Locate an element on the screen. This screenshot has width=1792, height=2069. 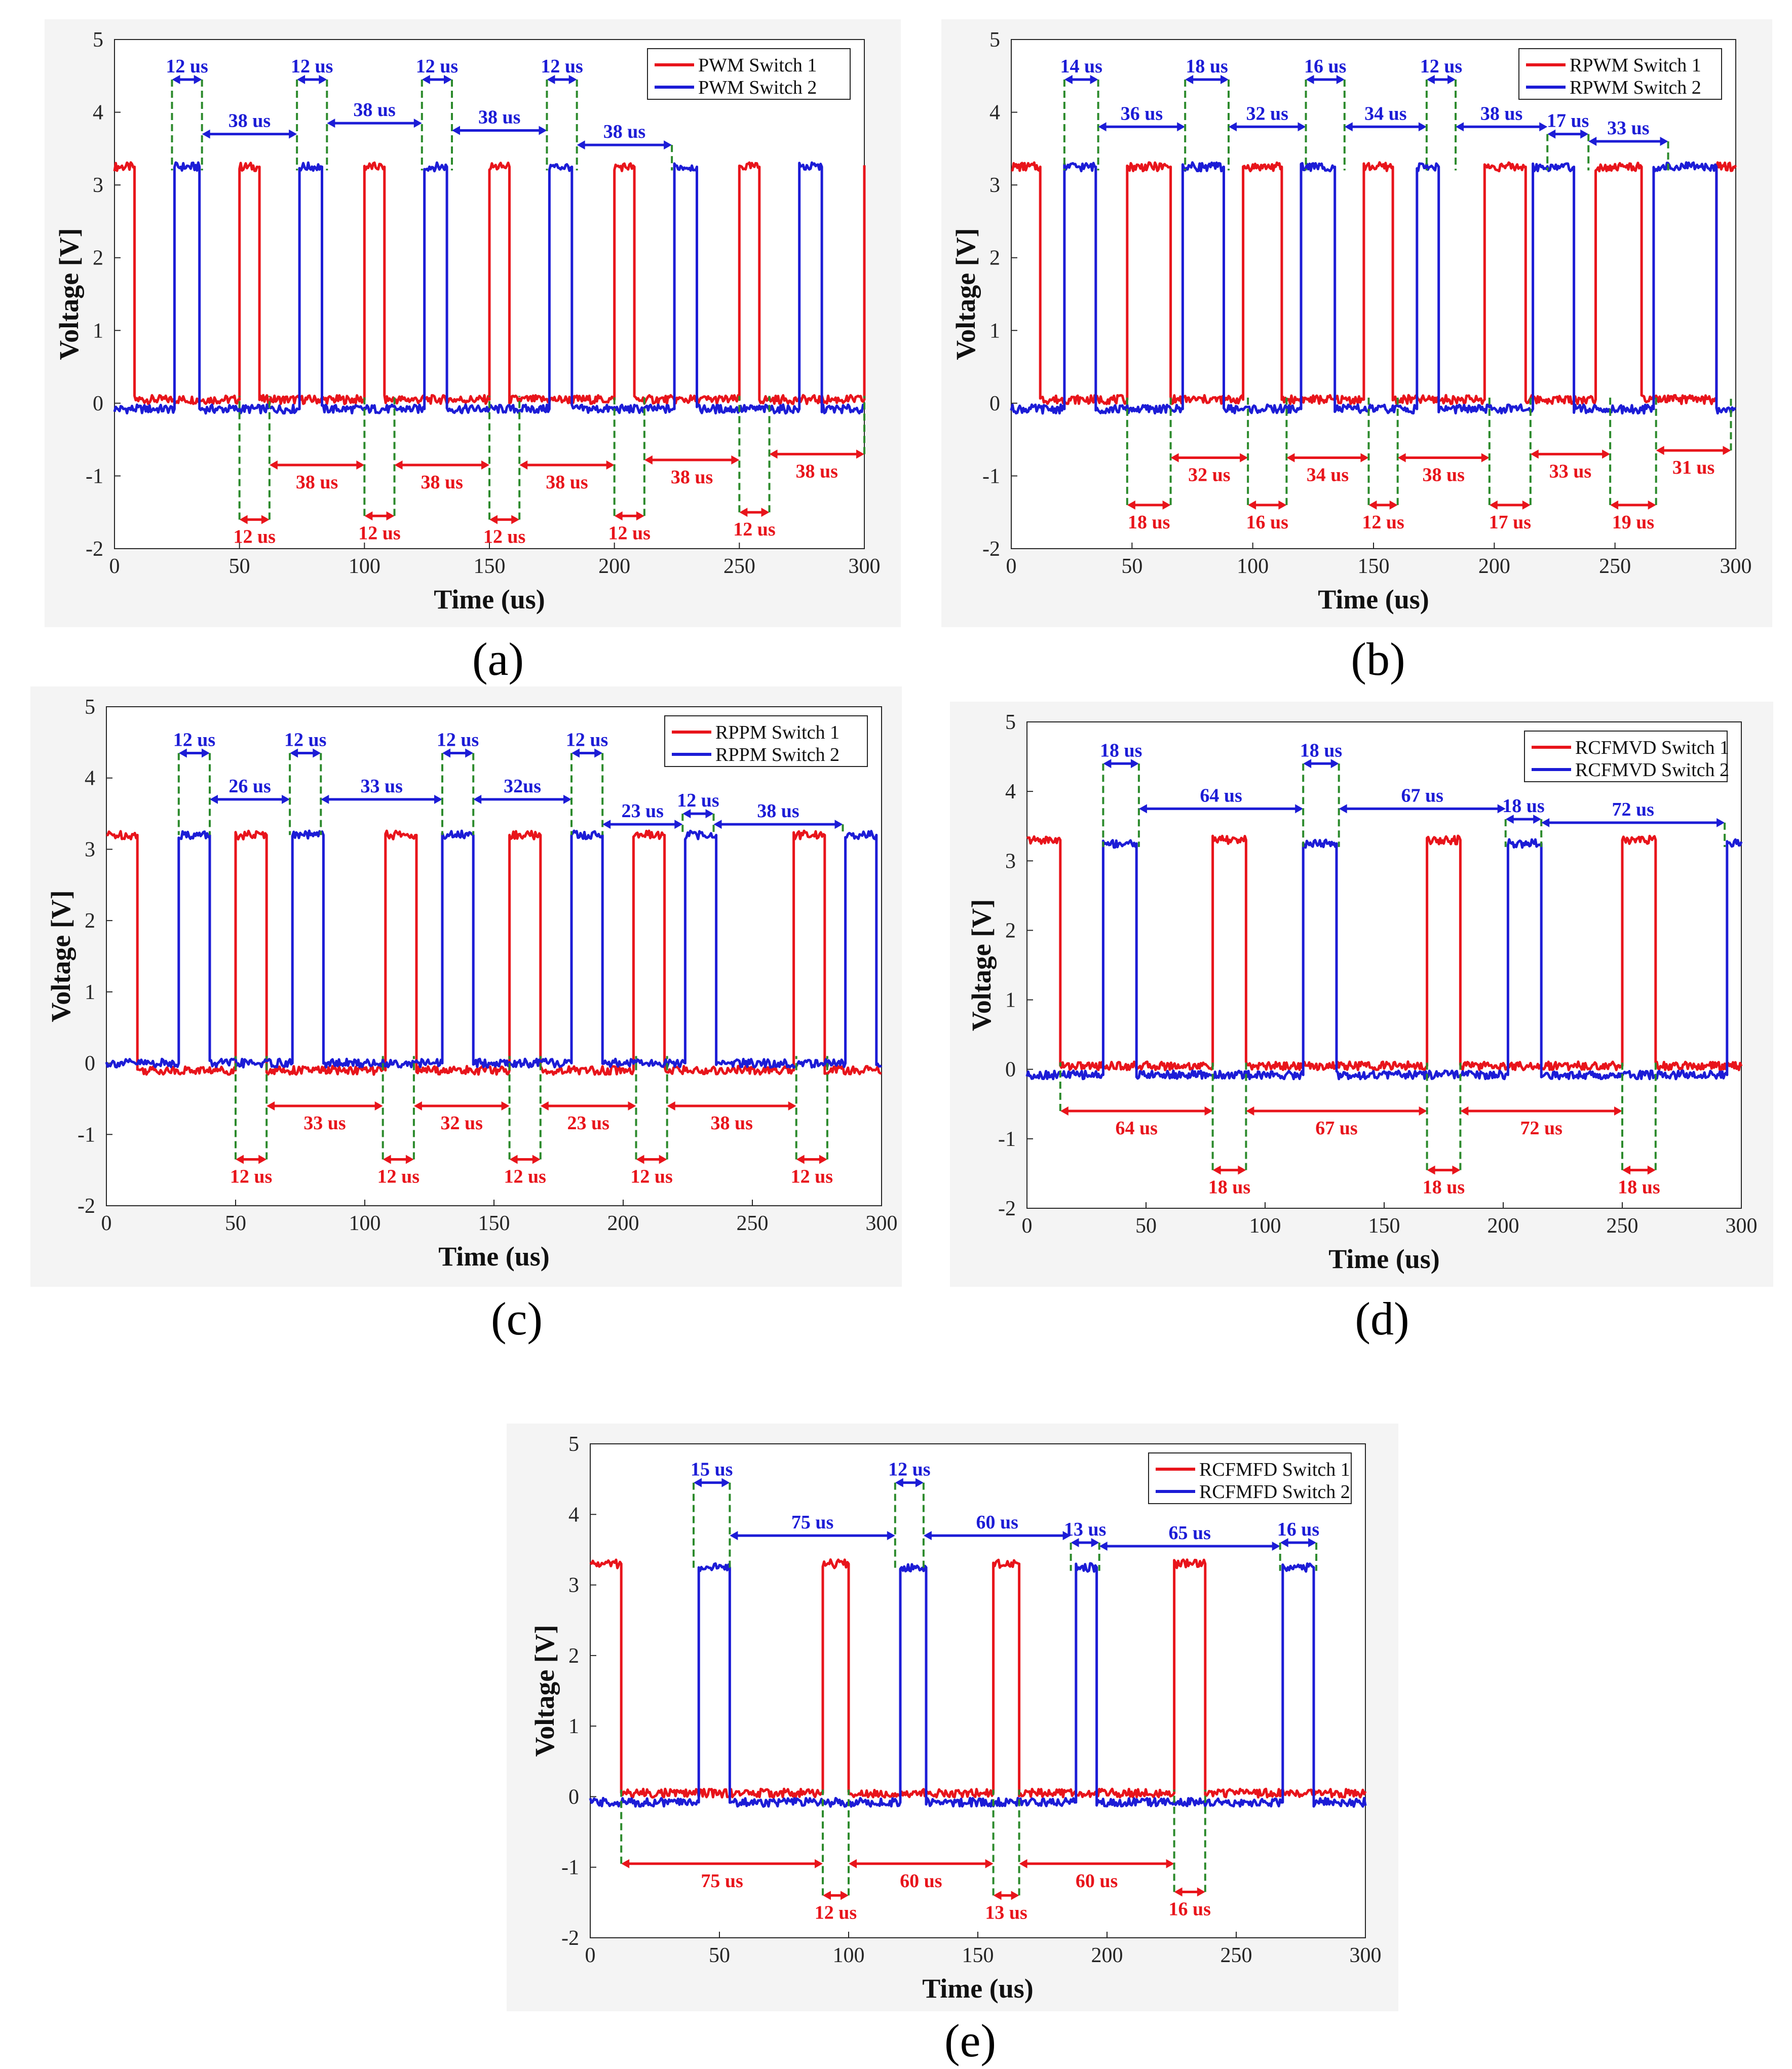
bottom-annotation-label: 60 us is located at coordinates (1097, 1881).